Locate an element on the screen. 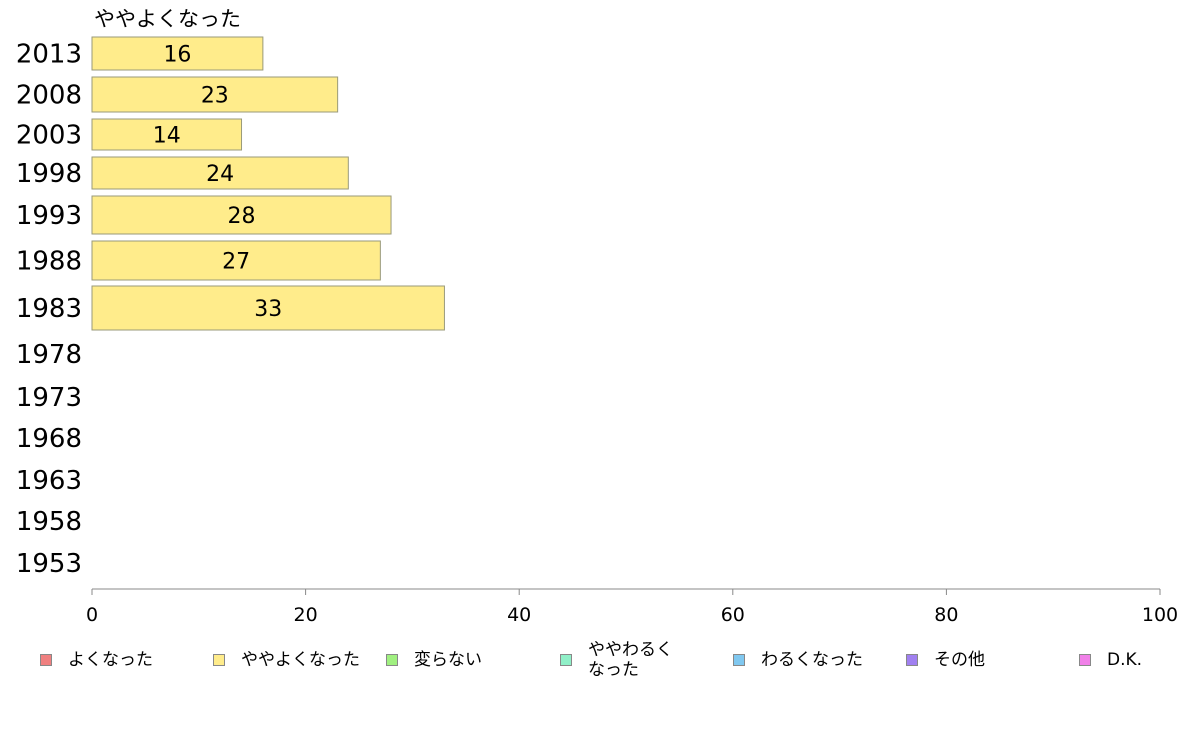  legend-item: ややよくなった is located at coordinates (286, 655).